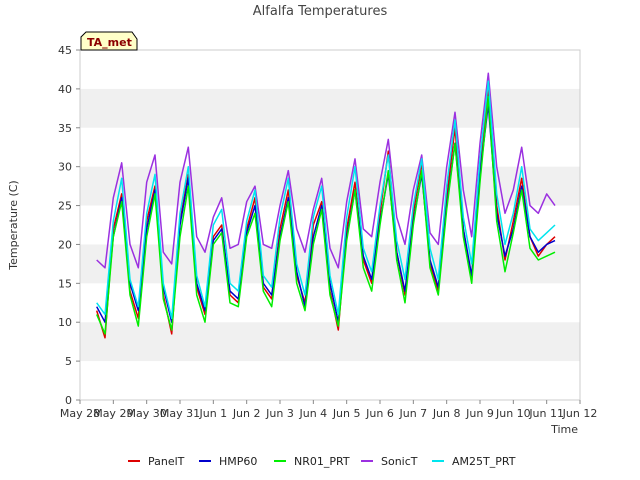 This screenshot has width=640, height=480. Describe the element at coordinates (320, 11) in the screenshot. I see `chart-title: Alfalfa Temperatures` at that location.